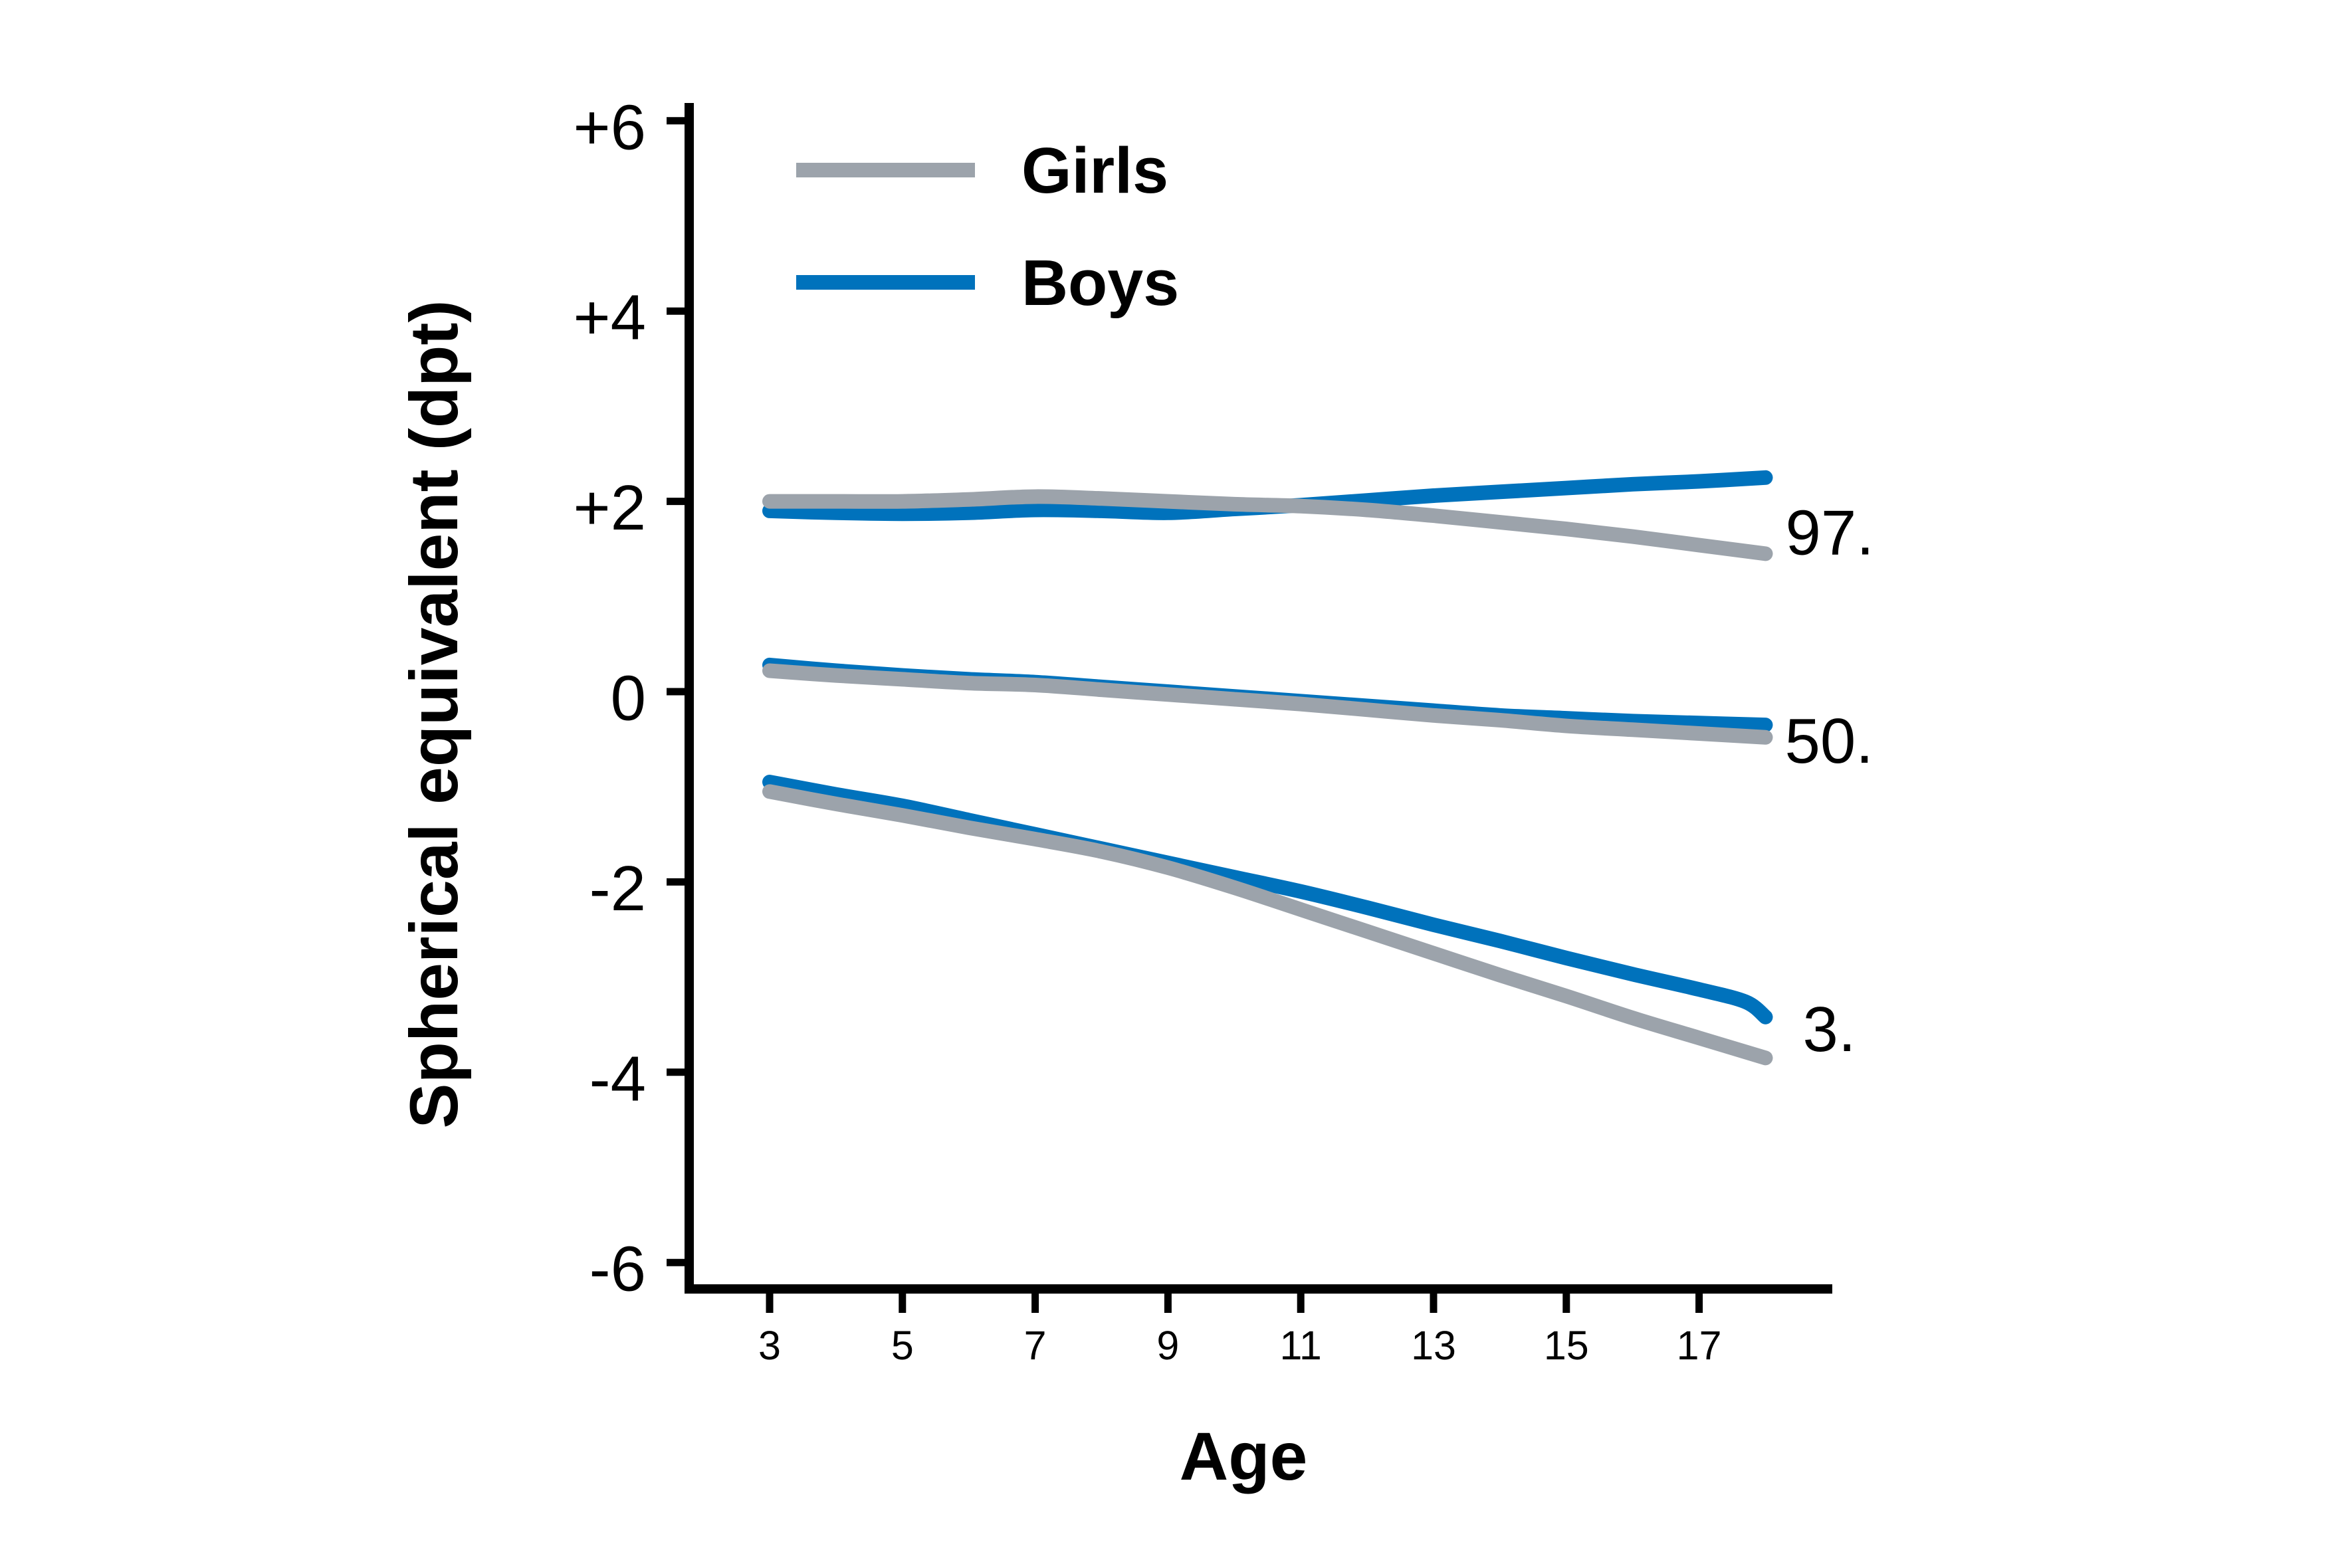 The image size is (2352, 1568). Describe the element at coordinates (1035, 1345) in the screenshot. I see `x-tick-label: 7` at that location.